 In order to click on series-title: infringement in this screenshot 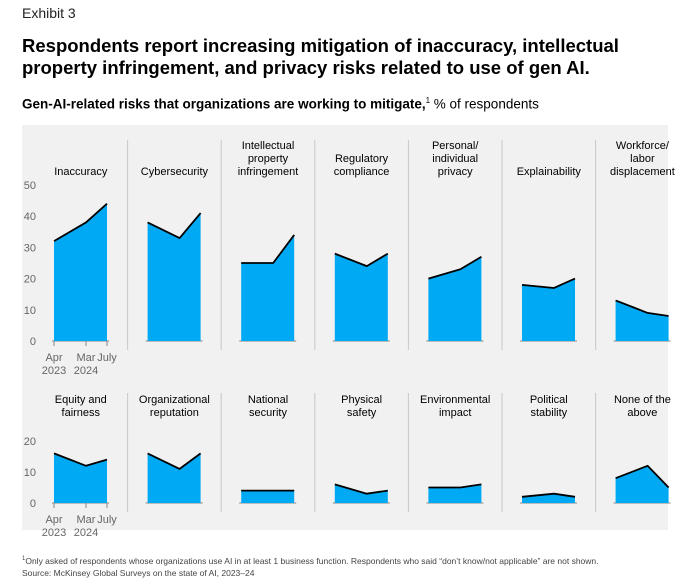, I will do `click(268, 172)`.